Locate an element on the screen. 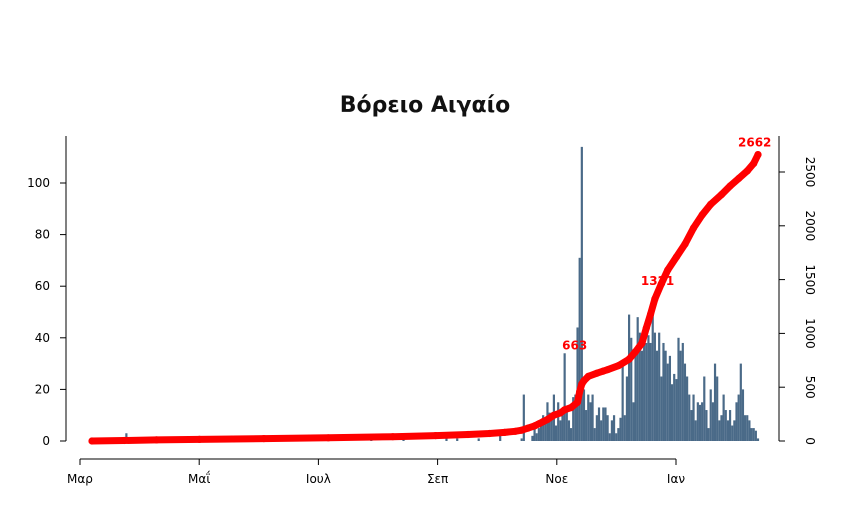 The width and height of the screenshot is (855, 522). right-tick-label: 500 is located at coordinates (810, 387).